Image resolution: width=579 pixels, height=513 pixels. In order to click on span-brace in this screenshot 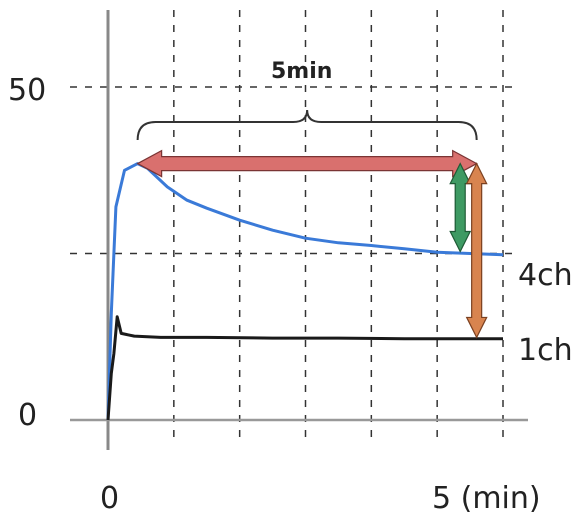, I will do `click(307, 125)`.